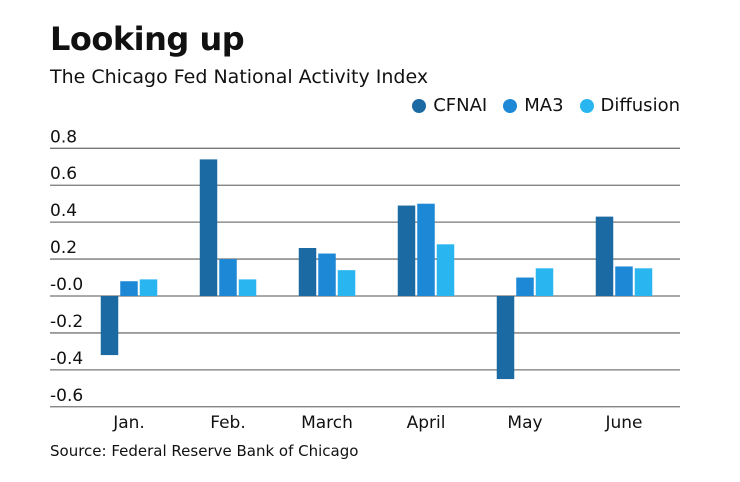 The height and width of the screenshot is (482, 740). I want to click on x-tick-label: April, so click(426, 423).